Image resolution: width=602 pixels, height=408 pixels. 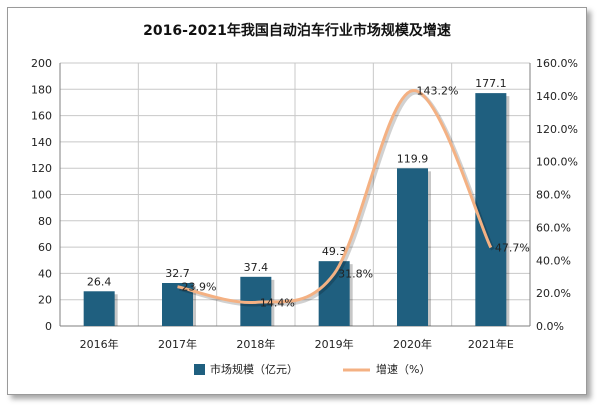 What do you see at coordinates (557, 162) in the screenshot?
I see `y-right-tick-label: 100.0%` at bounding box center [557, 162].